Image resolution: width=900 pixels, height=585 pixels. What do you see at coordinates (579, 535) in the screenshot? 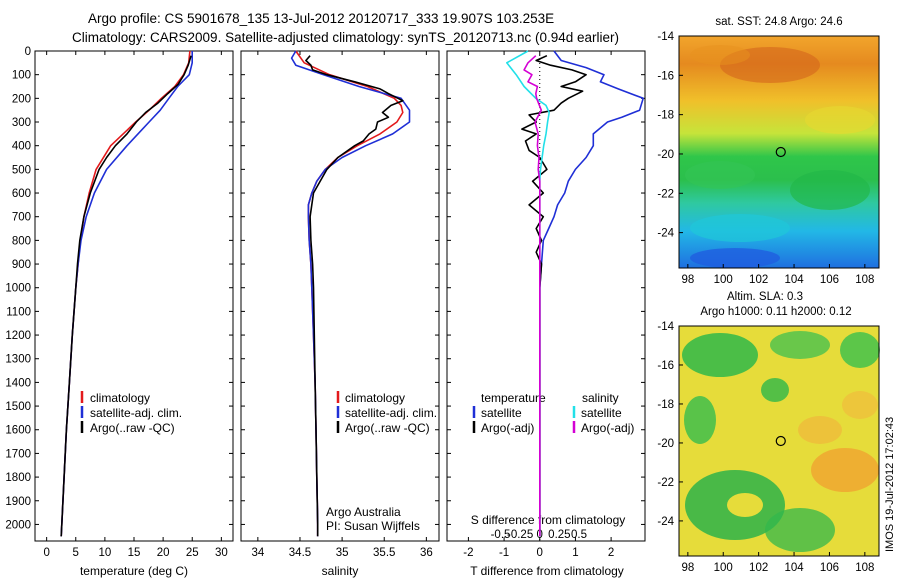
I see `s-tick-label: 0.5` at bounding box center [579, 535].